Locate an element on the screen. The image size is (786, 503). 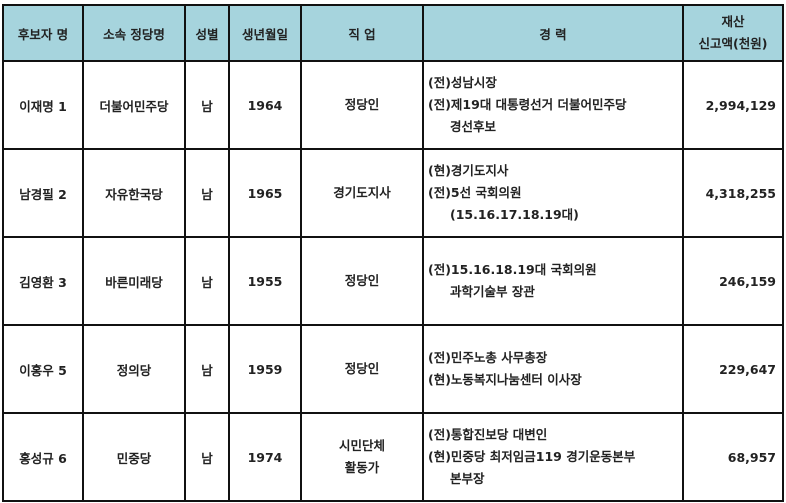
career-line: (현)경기도지사 is located at coordinates (468, 170).